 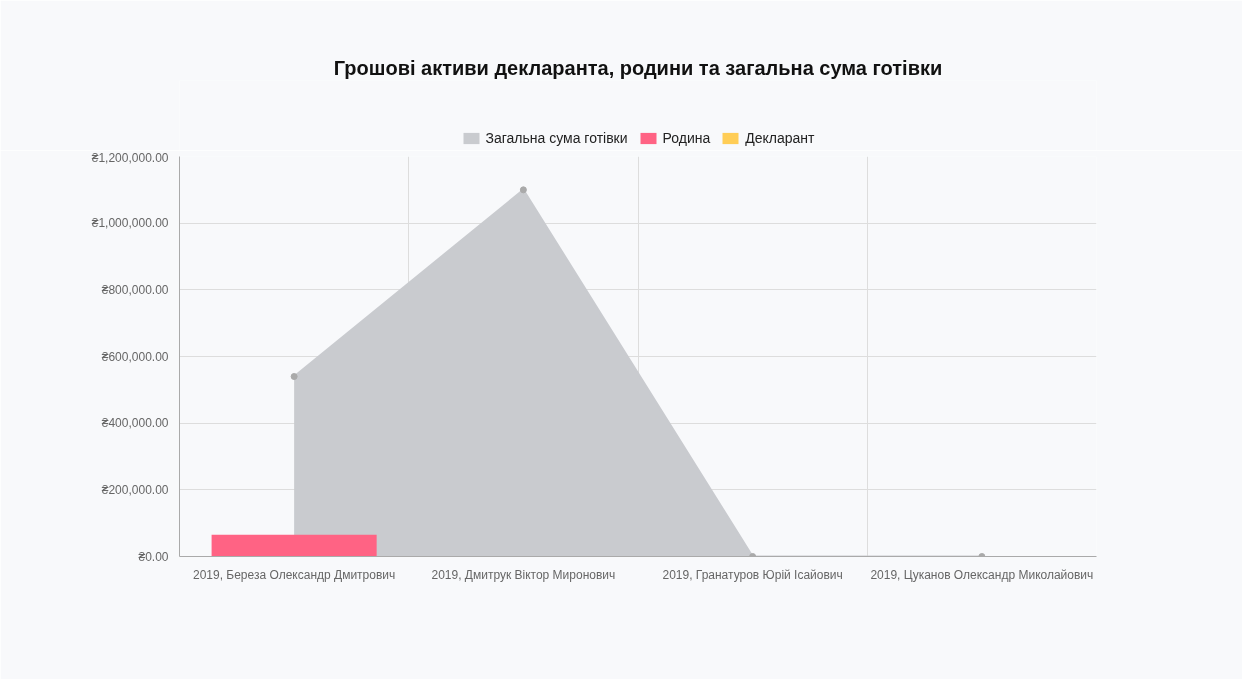 What do you see at coordinates (523, 574) in the screenshot?
I see `x-tick-label: 2019, Дмитрук Віктор Миронович` at bounding box center [523, 574].